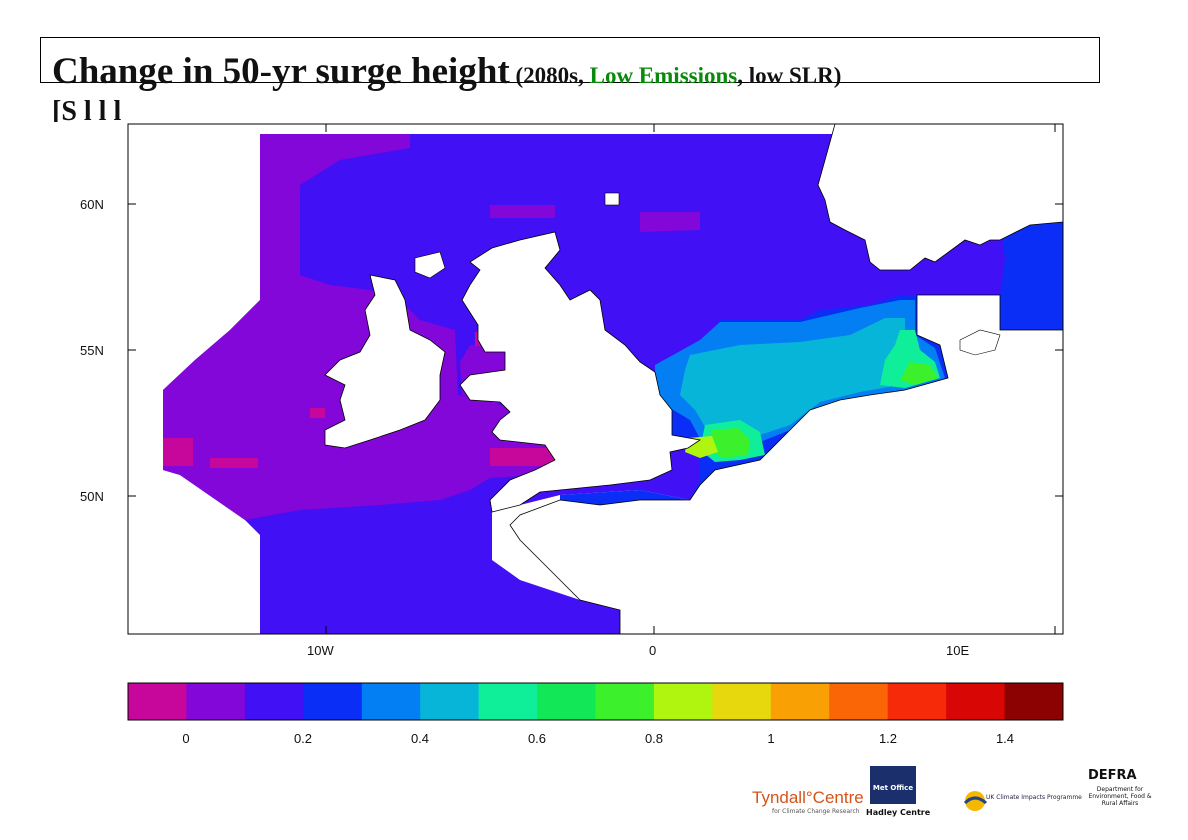  What do you see at coordinates (522, 211) in the screenshot?
I see `shetland-low-patch` at bounding box center [522, 211].